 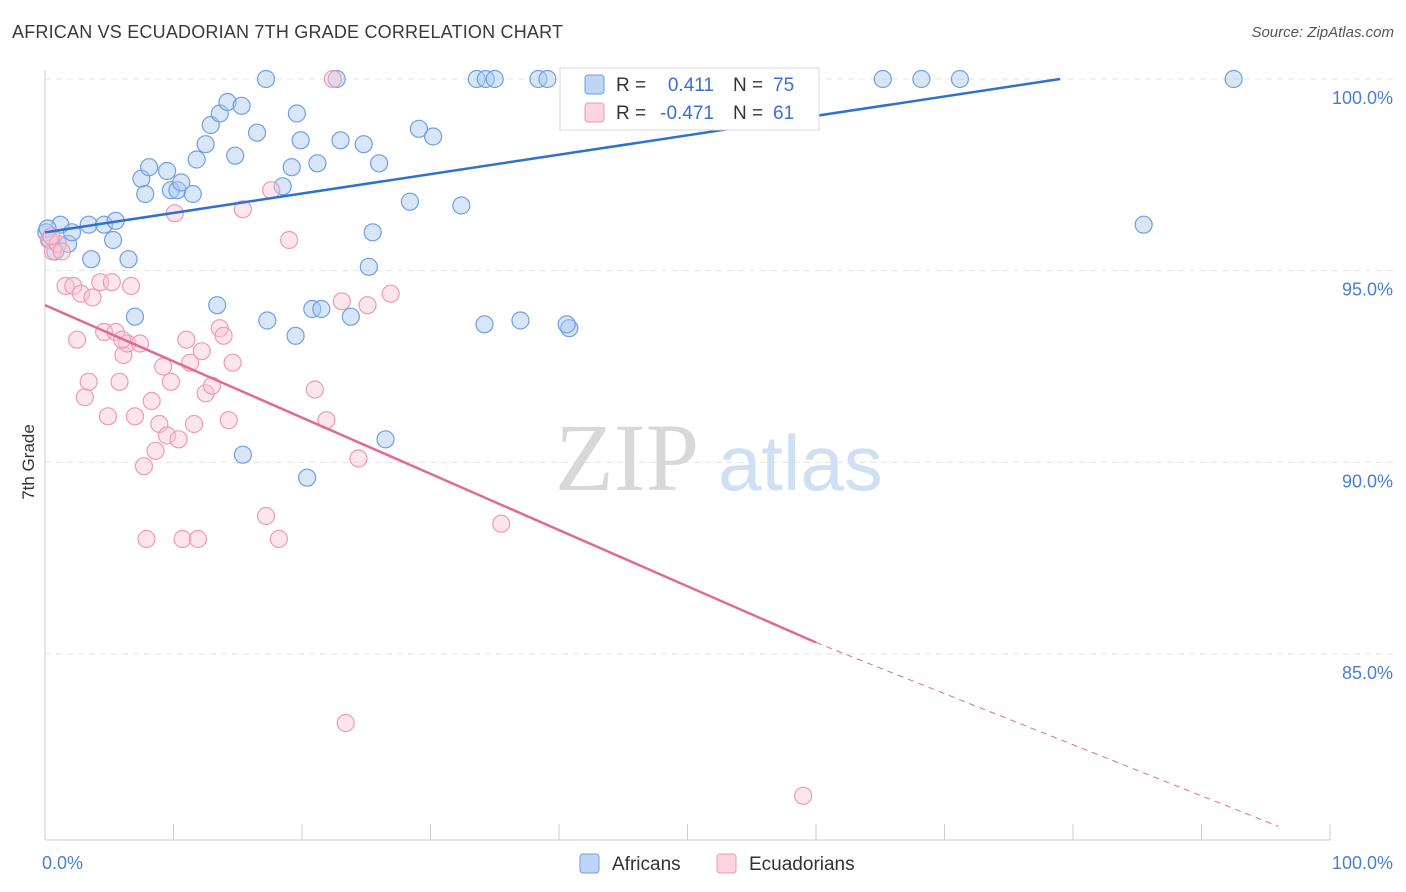 What do you see at coordinates (28, 462) in the screenshot?
I see `y-axis-label: 7th Grade` at bounding box center [28, 462].